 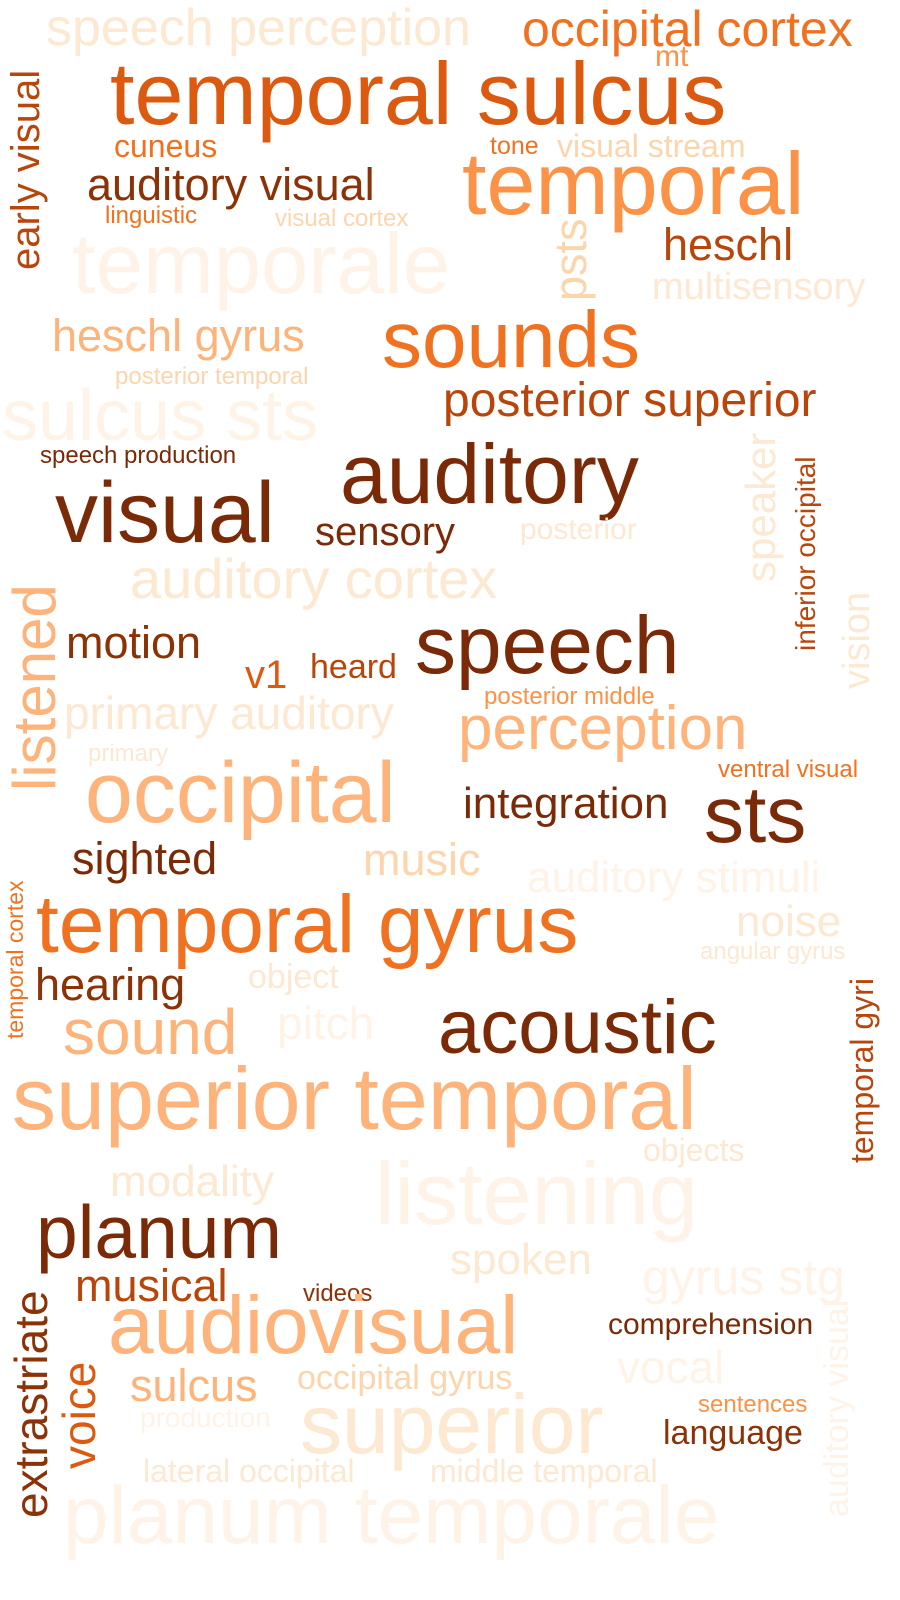 I want to click on word-tone: tone, so click(x=514, y=146).